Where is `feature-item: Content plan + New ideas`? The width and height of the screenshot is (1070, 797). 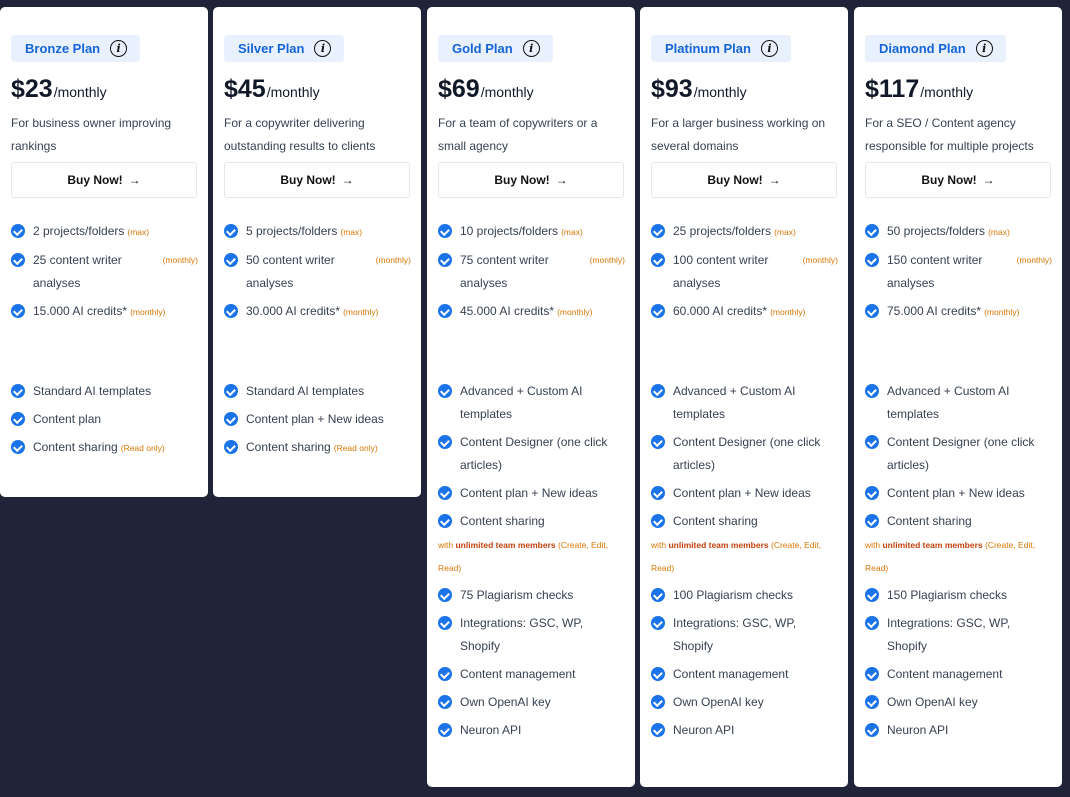
feature-item: Content plan + New ideas is located at coordinates (531, 493).